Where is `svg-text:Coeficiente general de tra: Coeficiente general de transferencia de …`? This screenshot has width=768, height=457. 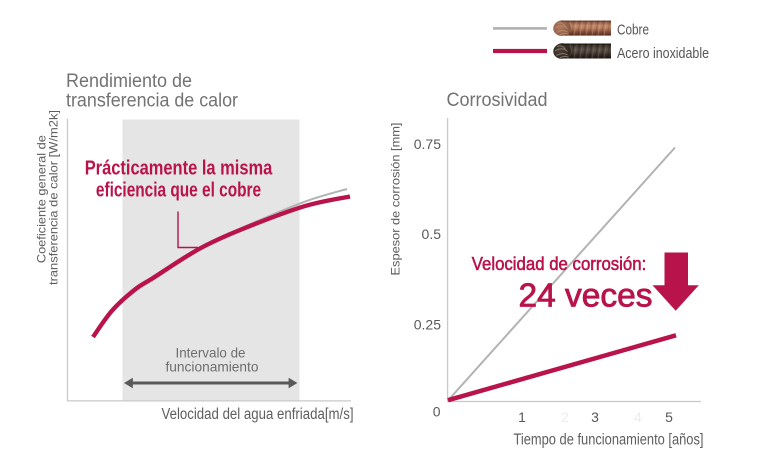
svg-text:Coeficiente general de tra: Coeficiente general de transferencia de … is located at coordinates (48, 197).